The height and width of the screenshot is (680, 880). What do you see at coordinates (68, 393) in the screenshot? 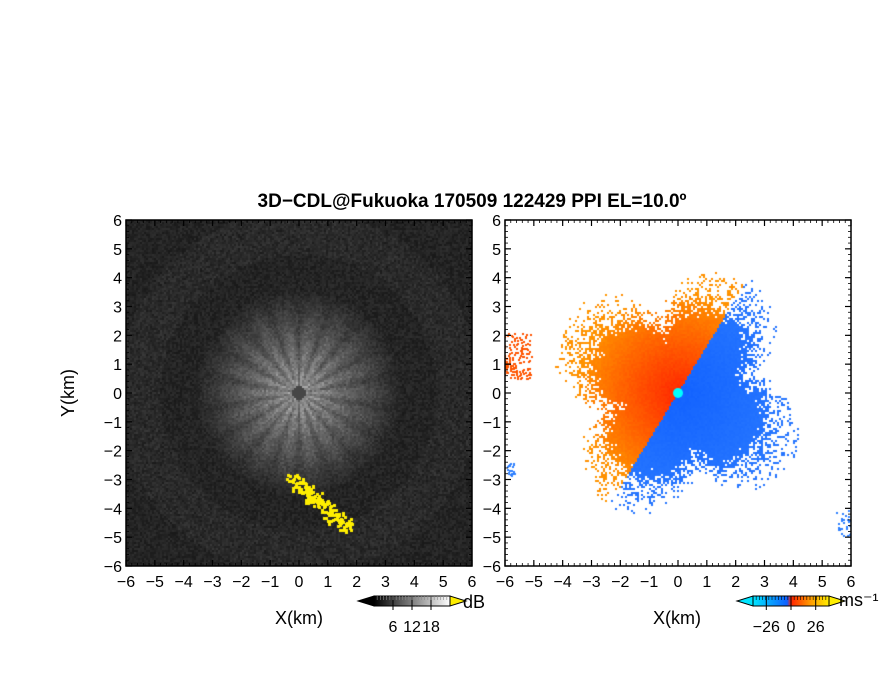
I see `left-y-axis-label: Y(km)` at bounding box center [68, 393].